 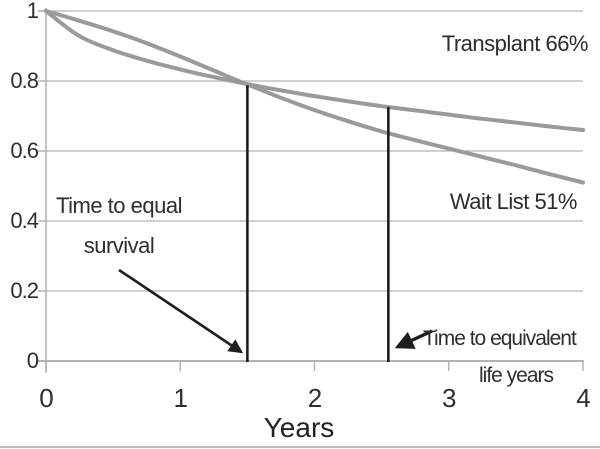 What do you see at coordinates (119, 245) in the screenshot?
I see `annotation-line: survival` at bounding box center [119, 245].